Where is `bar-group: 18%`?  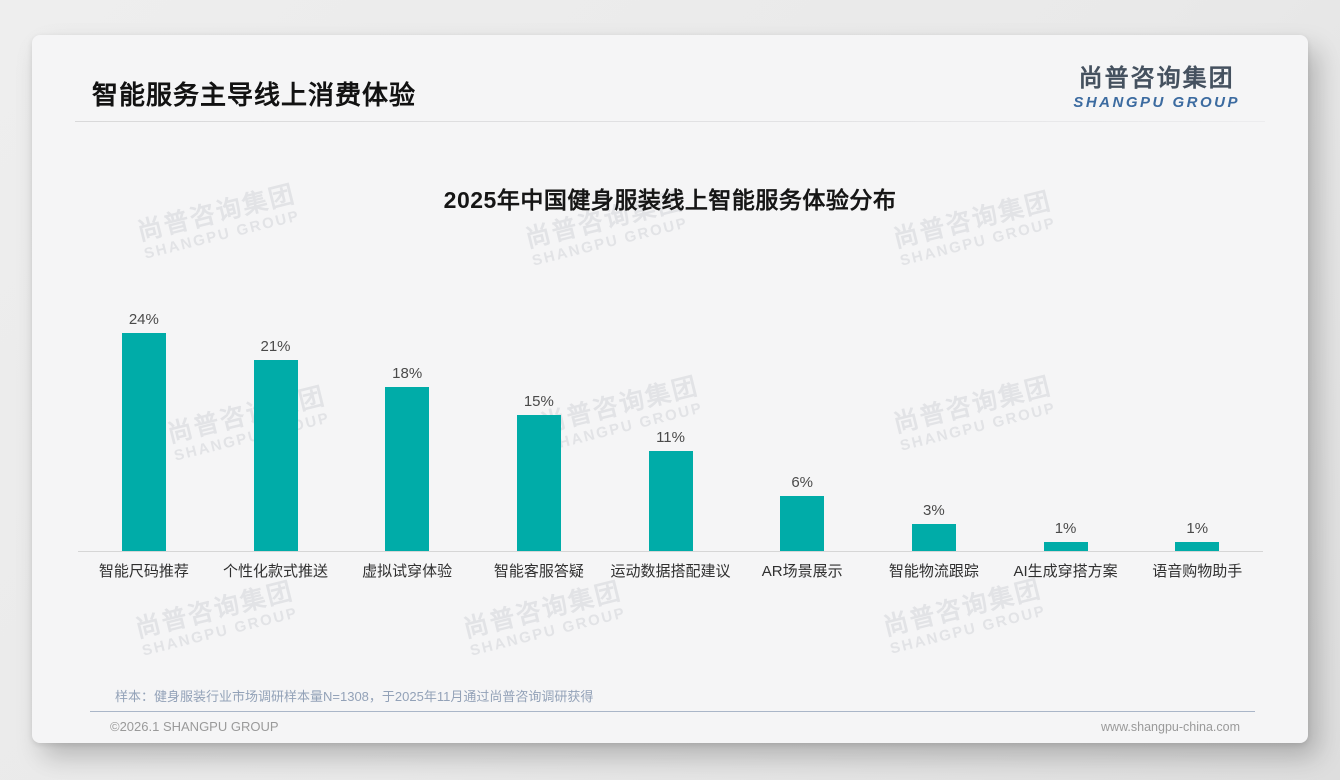
bar-group: 18% is located at coordinates (407, 426).